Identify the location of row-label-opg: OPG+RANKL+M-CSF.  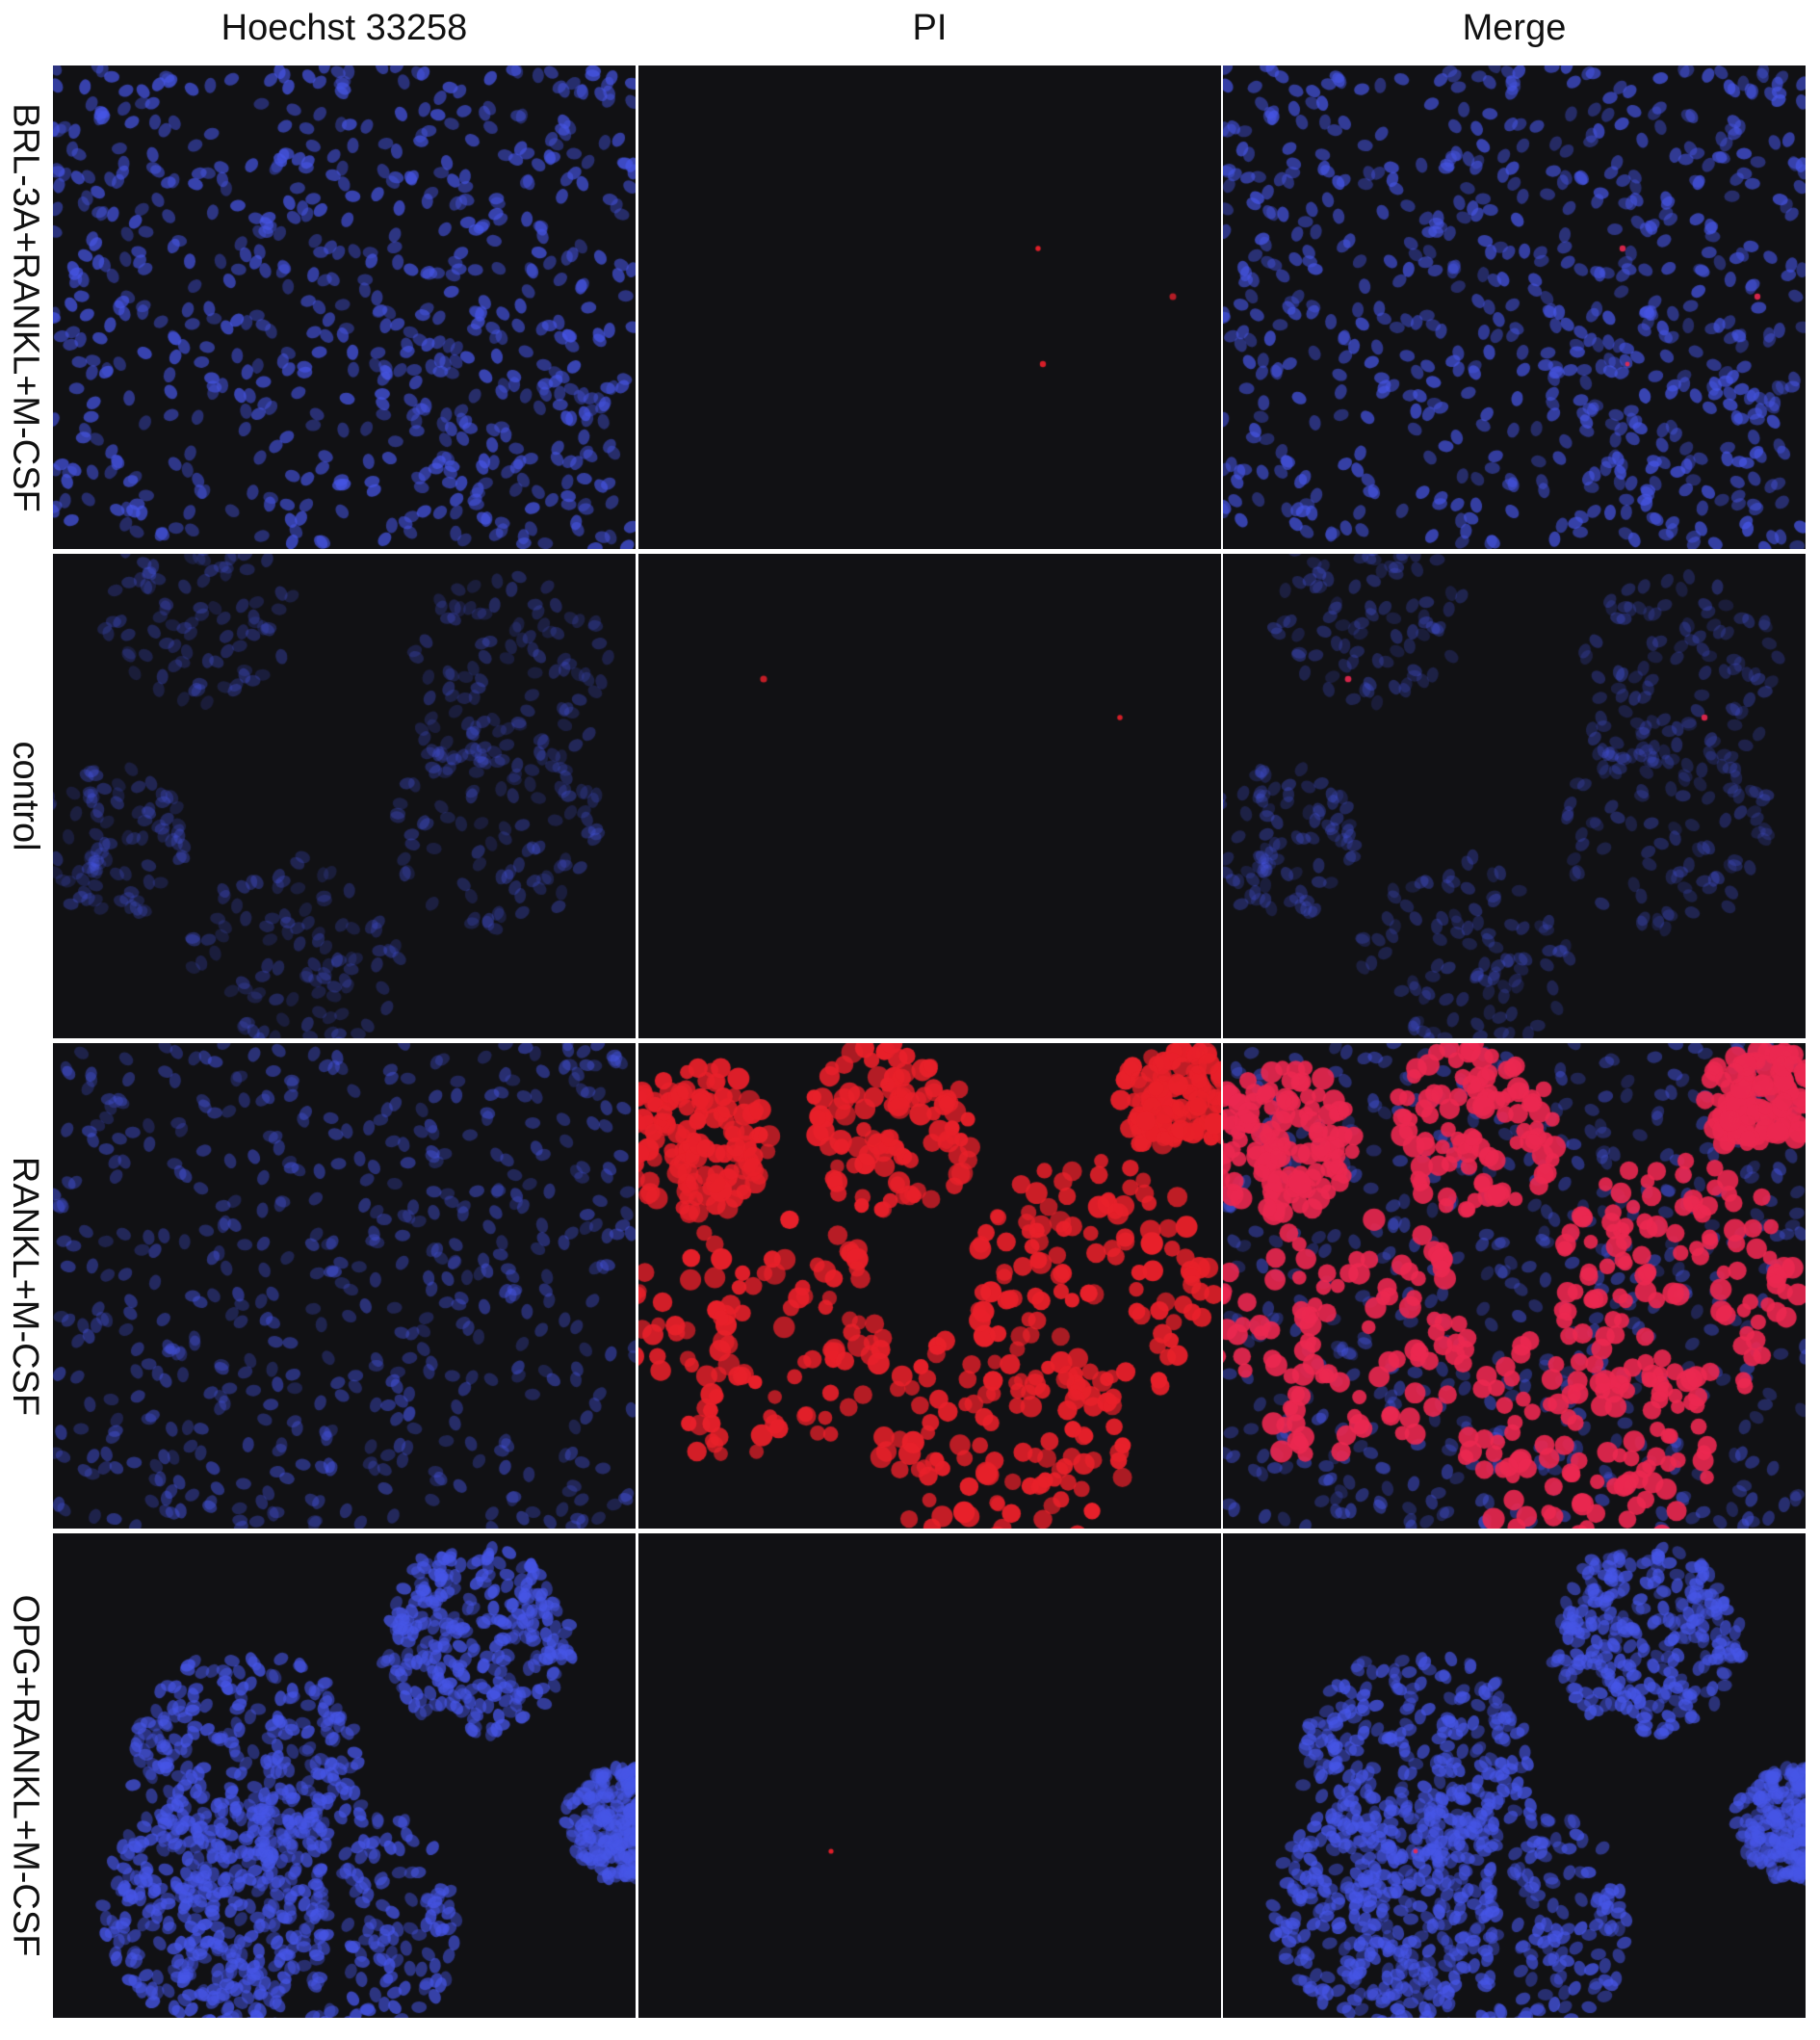
(25, 1776).